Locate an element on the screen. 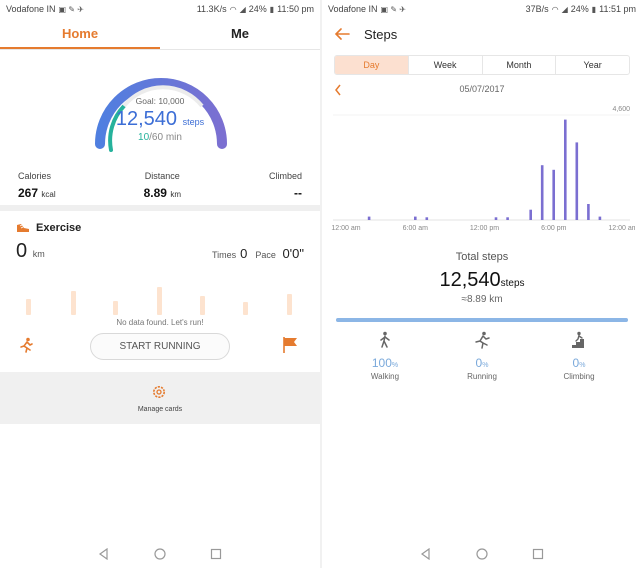 This screenshot has height=568, width=642. activity-climbing: 0% Climbing is located at coordinates (579, 356).